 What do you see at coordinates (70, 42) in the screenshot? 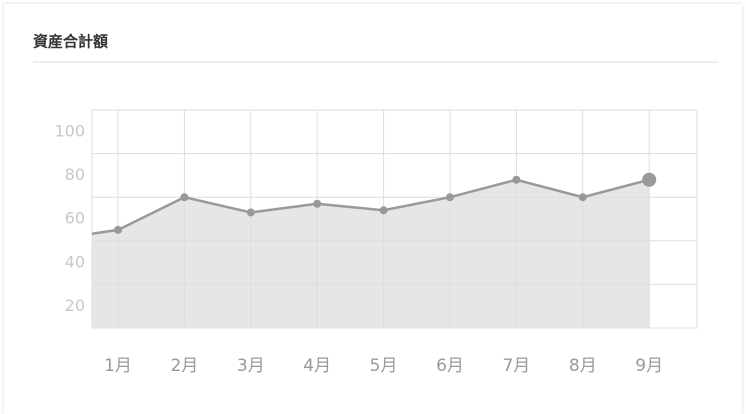
I see `chart-title: 資産合計額` at bounding box center [70, 42].